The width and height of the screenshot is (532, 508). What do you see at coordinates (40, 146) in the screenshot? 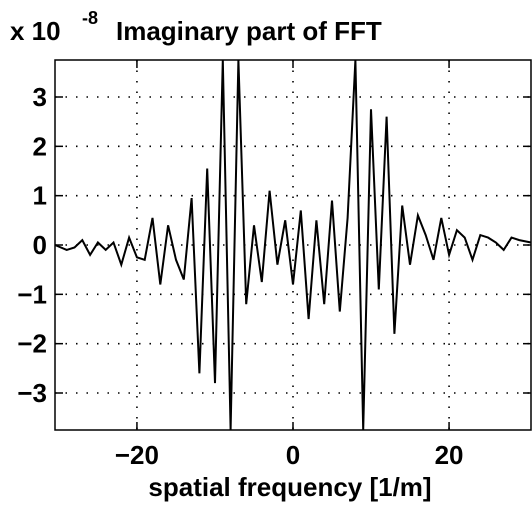
I see `y-tick-label: 2` at bounding box center [40, 146].